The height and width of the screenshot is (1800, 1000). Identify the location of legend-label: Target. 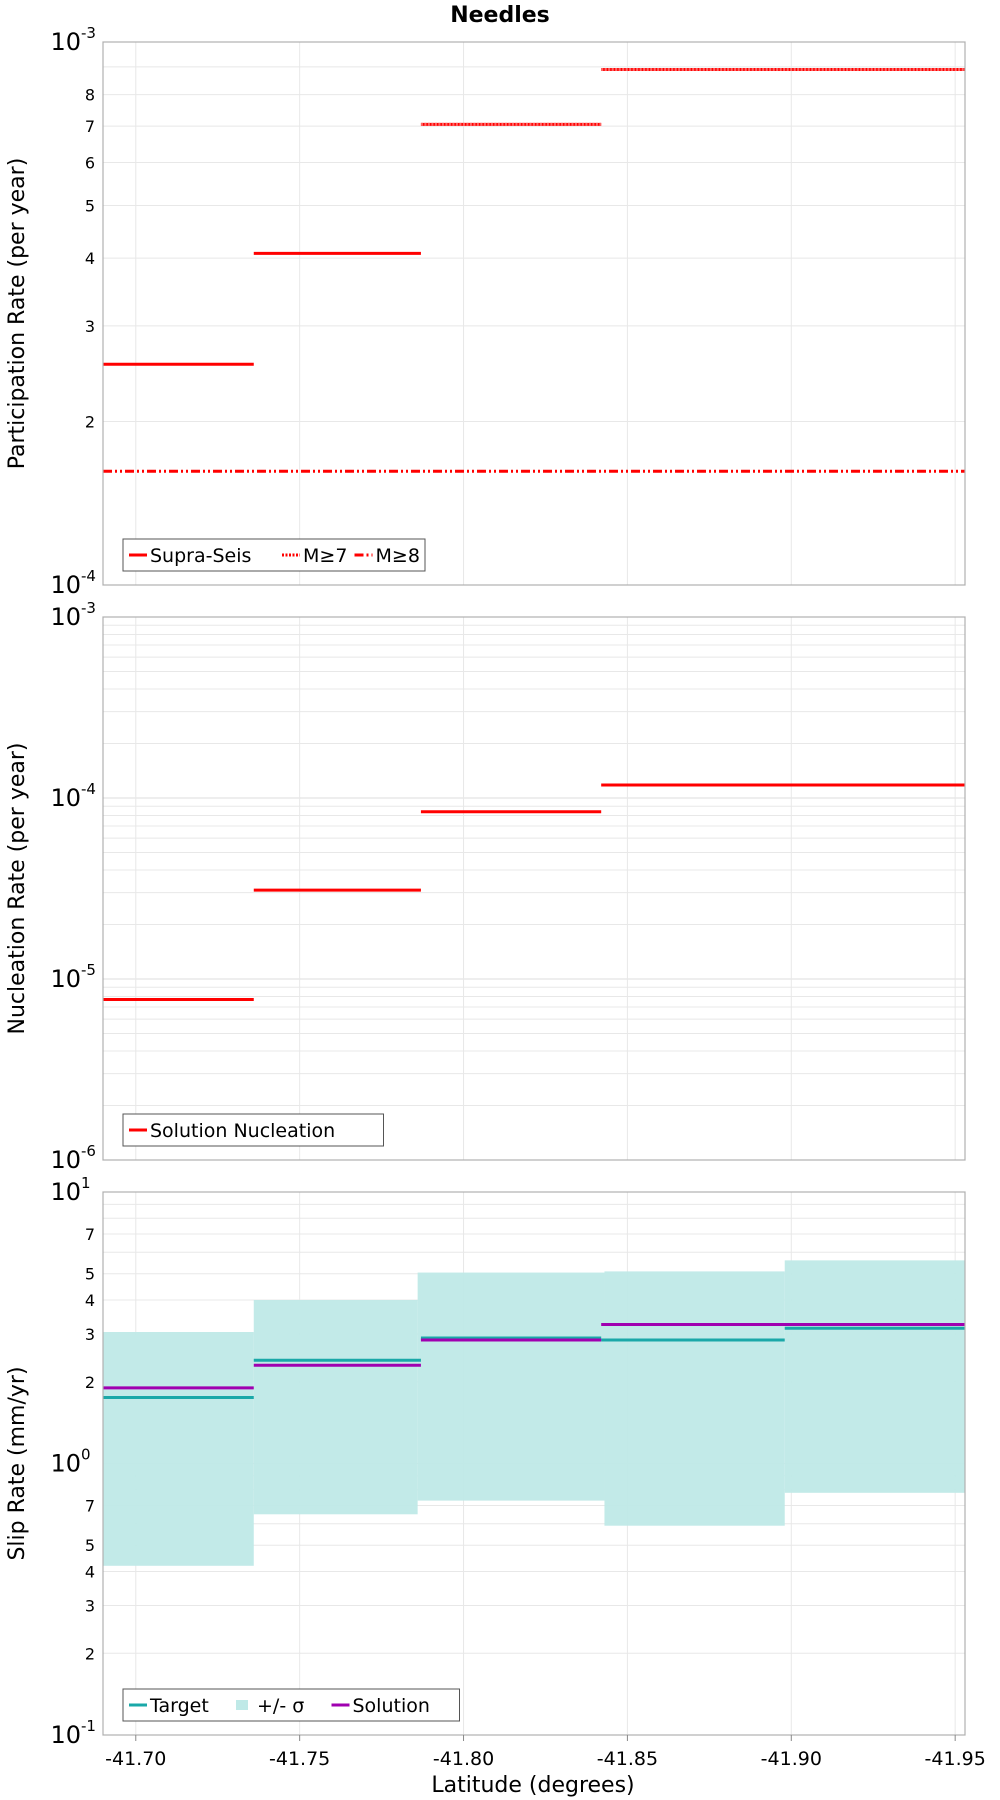
(179, 1706).